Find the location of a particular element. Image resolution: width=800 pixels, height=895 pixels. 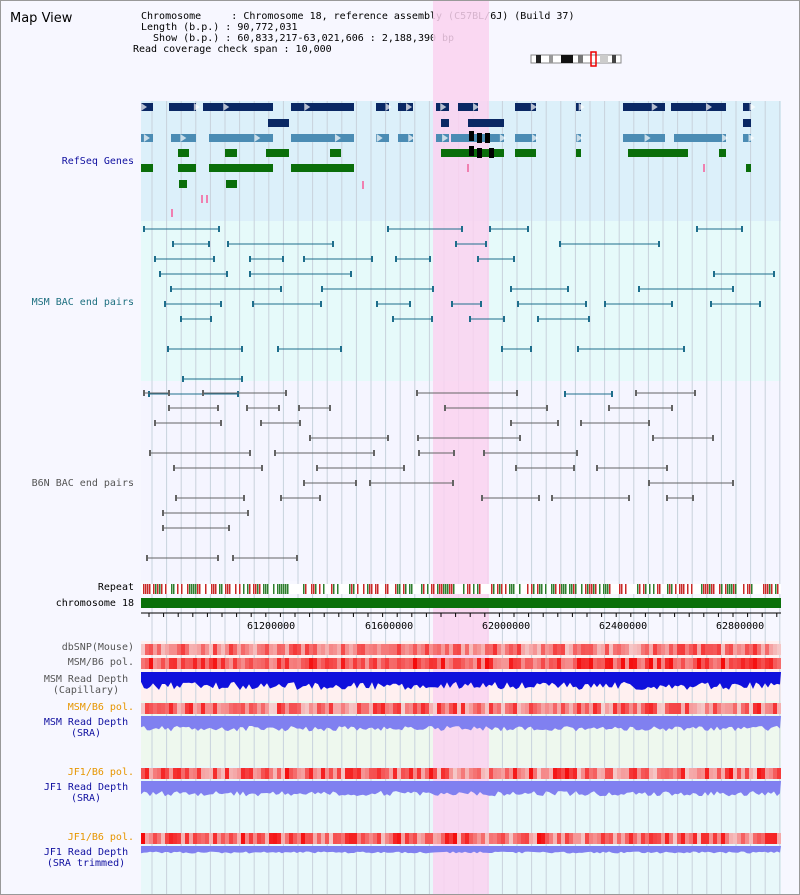

read-depth-area is located at coordinates (461, 850).